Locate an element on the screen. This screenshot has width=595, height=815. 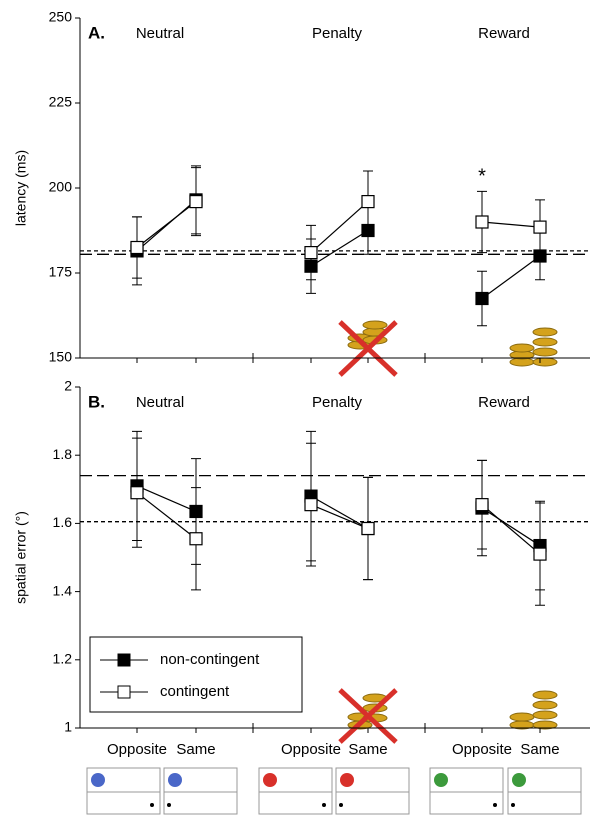
y-tick-label: 225 is located at coordinates (61, 102).